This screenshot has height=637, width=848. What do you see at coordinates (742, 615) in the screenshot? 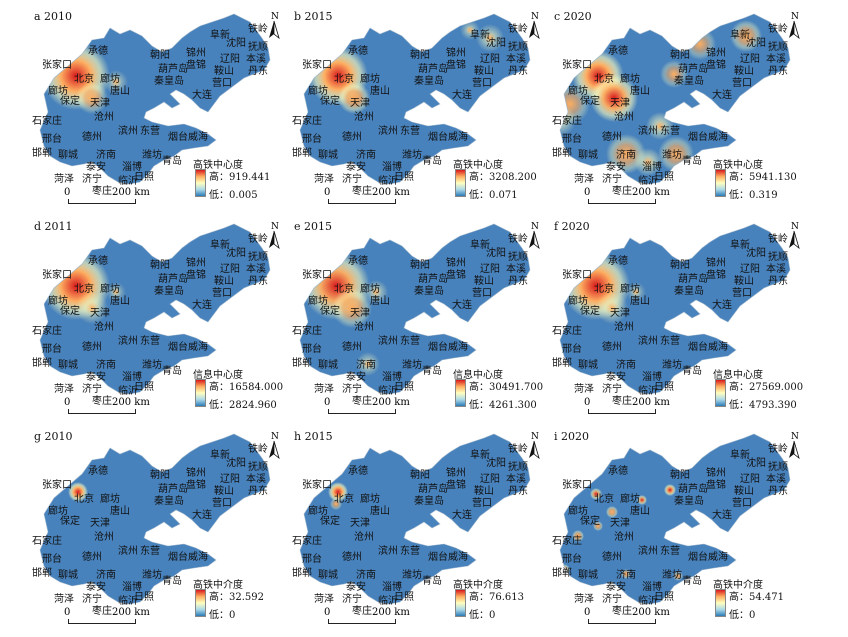
I see `legend-low-value: 低：0` at bounding box center [742, 615].